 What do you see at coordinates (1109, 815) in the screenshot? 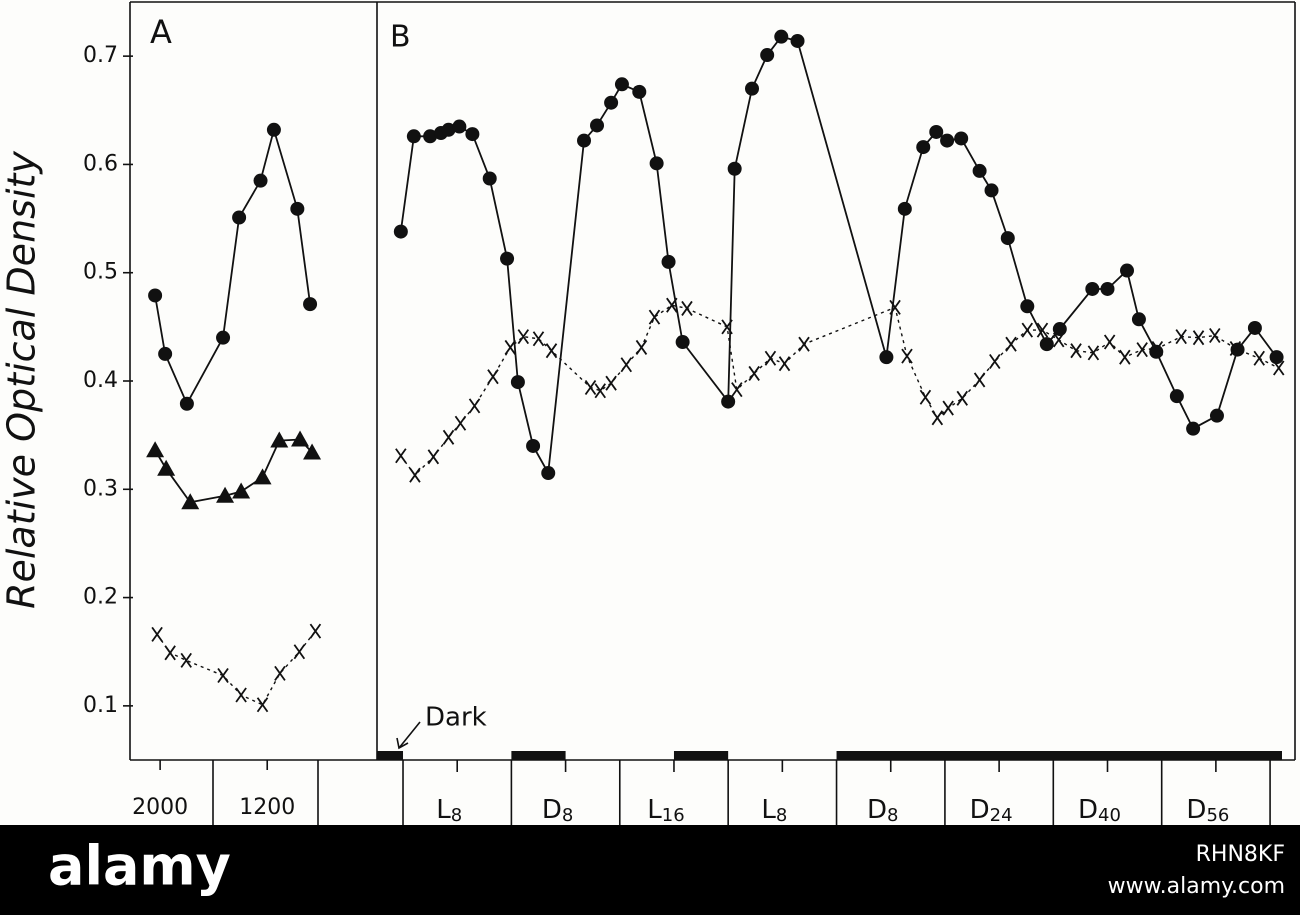
I see `label-subscript: 40` at bounding box center [1109, 815].